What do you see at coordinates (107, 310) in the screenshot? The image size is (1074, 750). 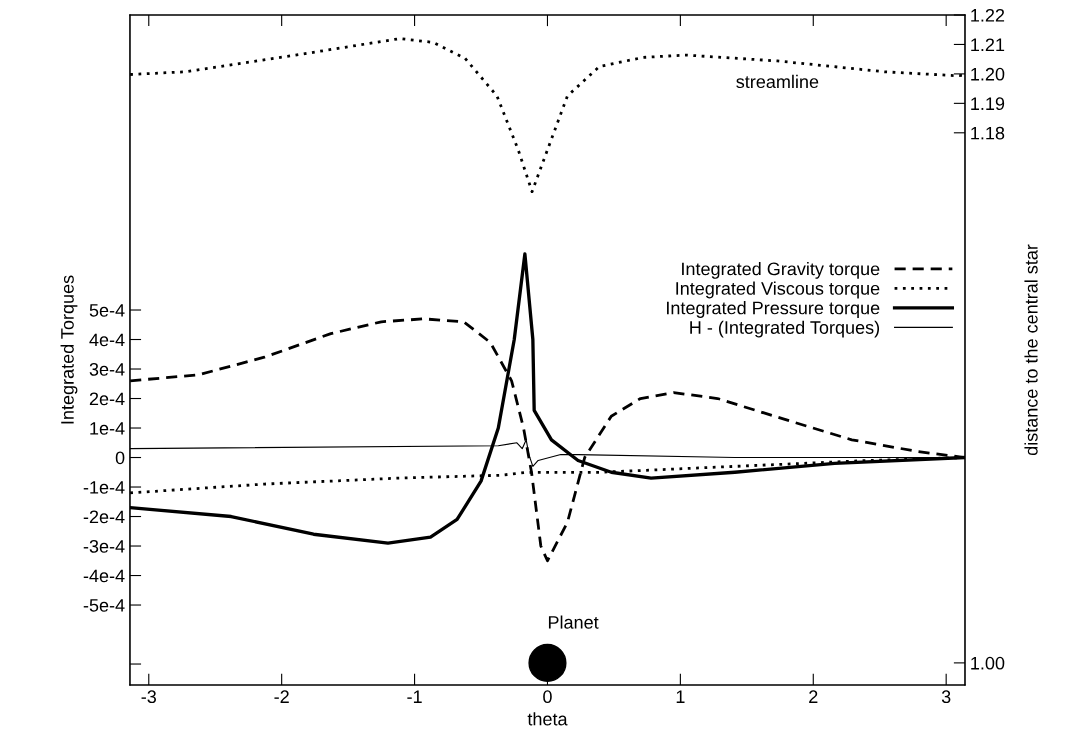 I see `y-tick-label: 5e-4` at bounding box center [107, 310].